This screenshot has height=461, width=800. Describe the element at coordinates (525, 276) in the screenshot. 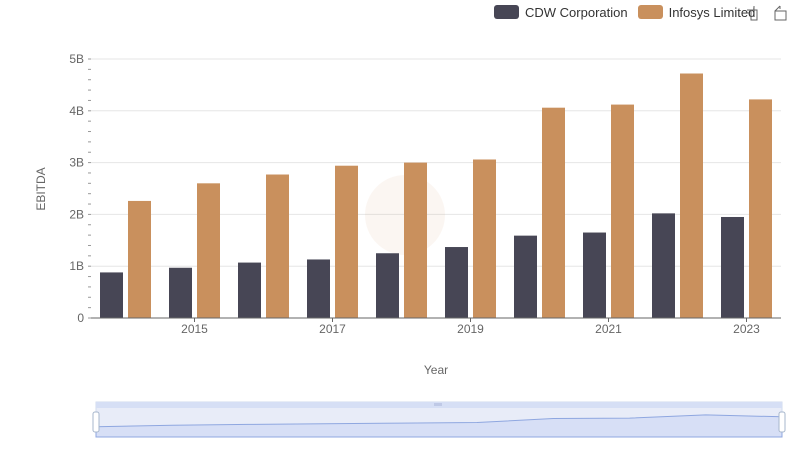

I see `bar-cdw-2020` at that location.